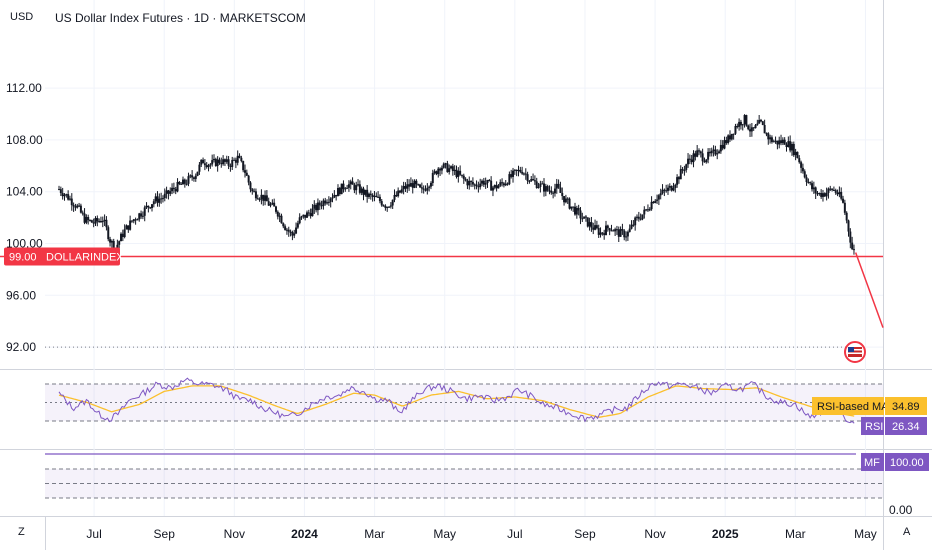 This screenshot has height=550, width=932. I want to click on timezone-button: Z, so click(21, 532).